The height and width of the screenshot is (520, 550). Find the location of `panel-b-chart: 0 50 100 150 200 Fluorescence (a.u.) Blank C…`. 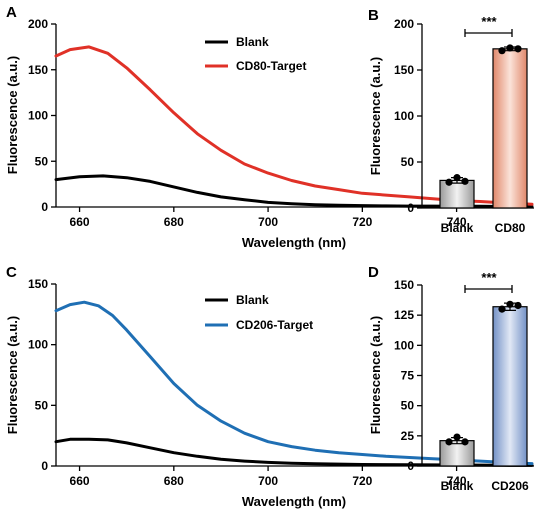

panel-b-chart: 0 50 100 150 200 Fluorescence (a.u.) Blank C… is located at coordinates (451, 124).